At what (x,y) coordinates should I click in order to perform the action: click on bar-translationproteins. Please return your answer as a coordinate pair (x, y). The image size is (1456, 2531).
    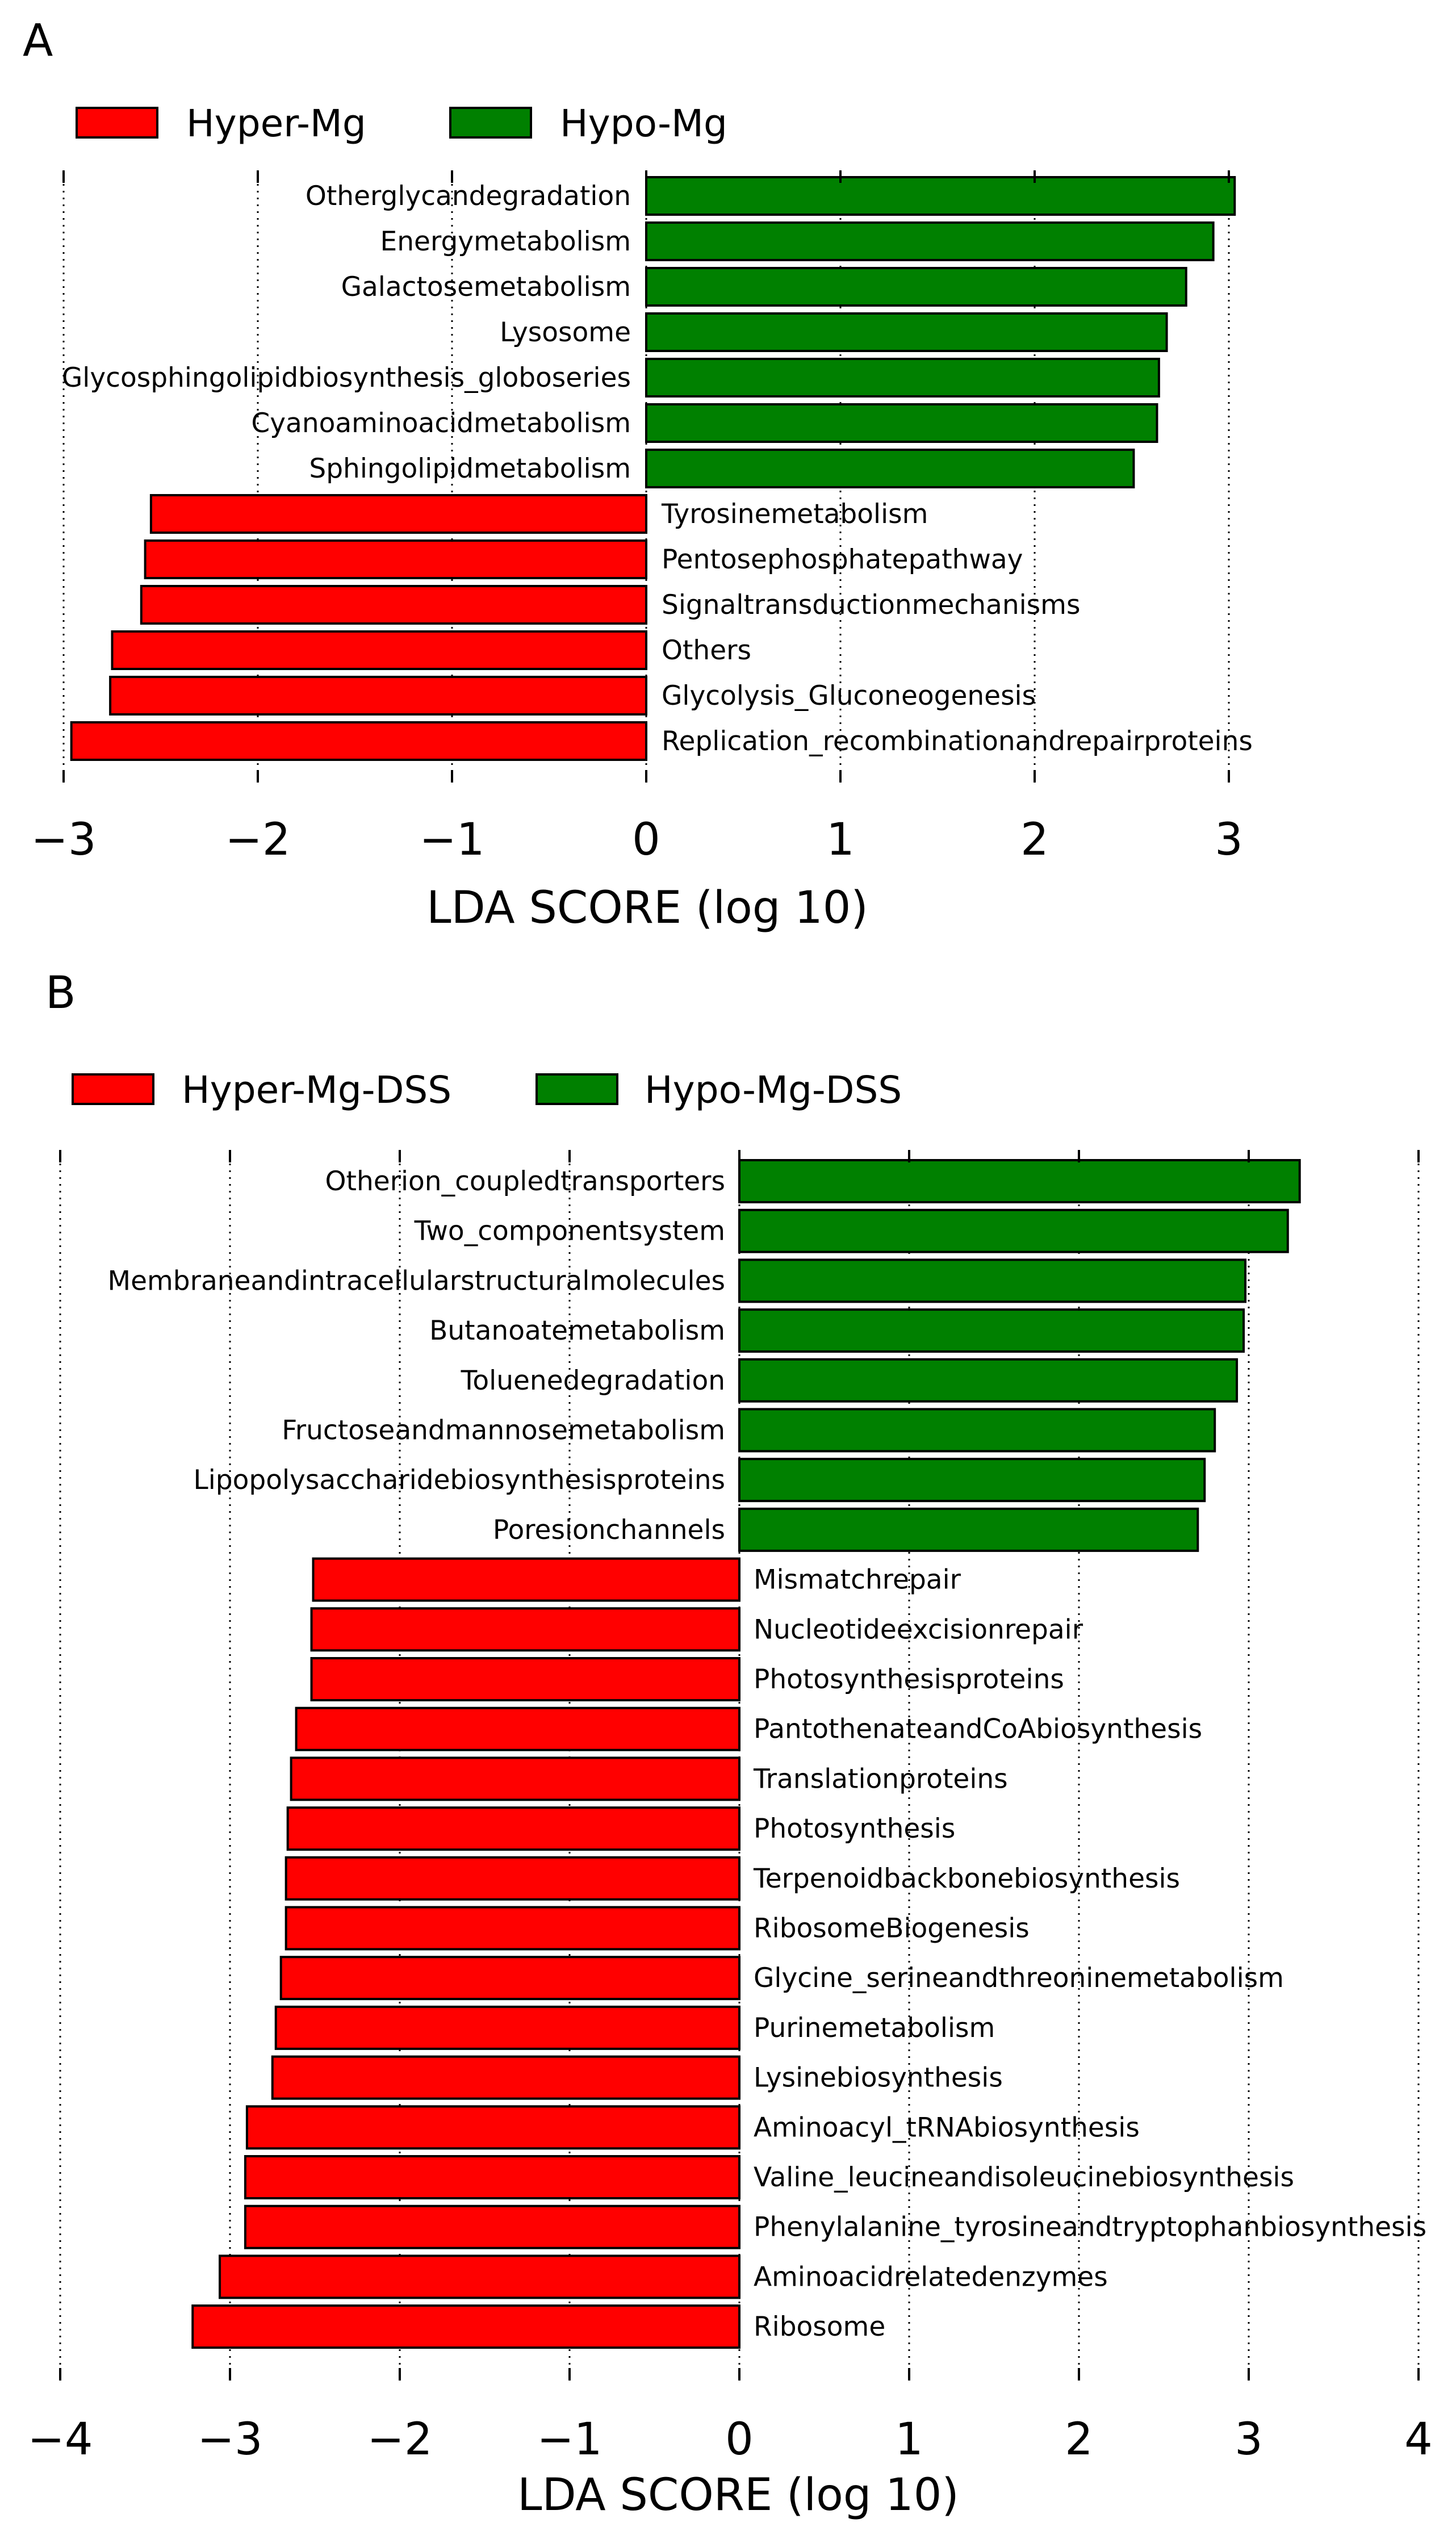
    Looking at the image, I should click on (515, 1779).